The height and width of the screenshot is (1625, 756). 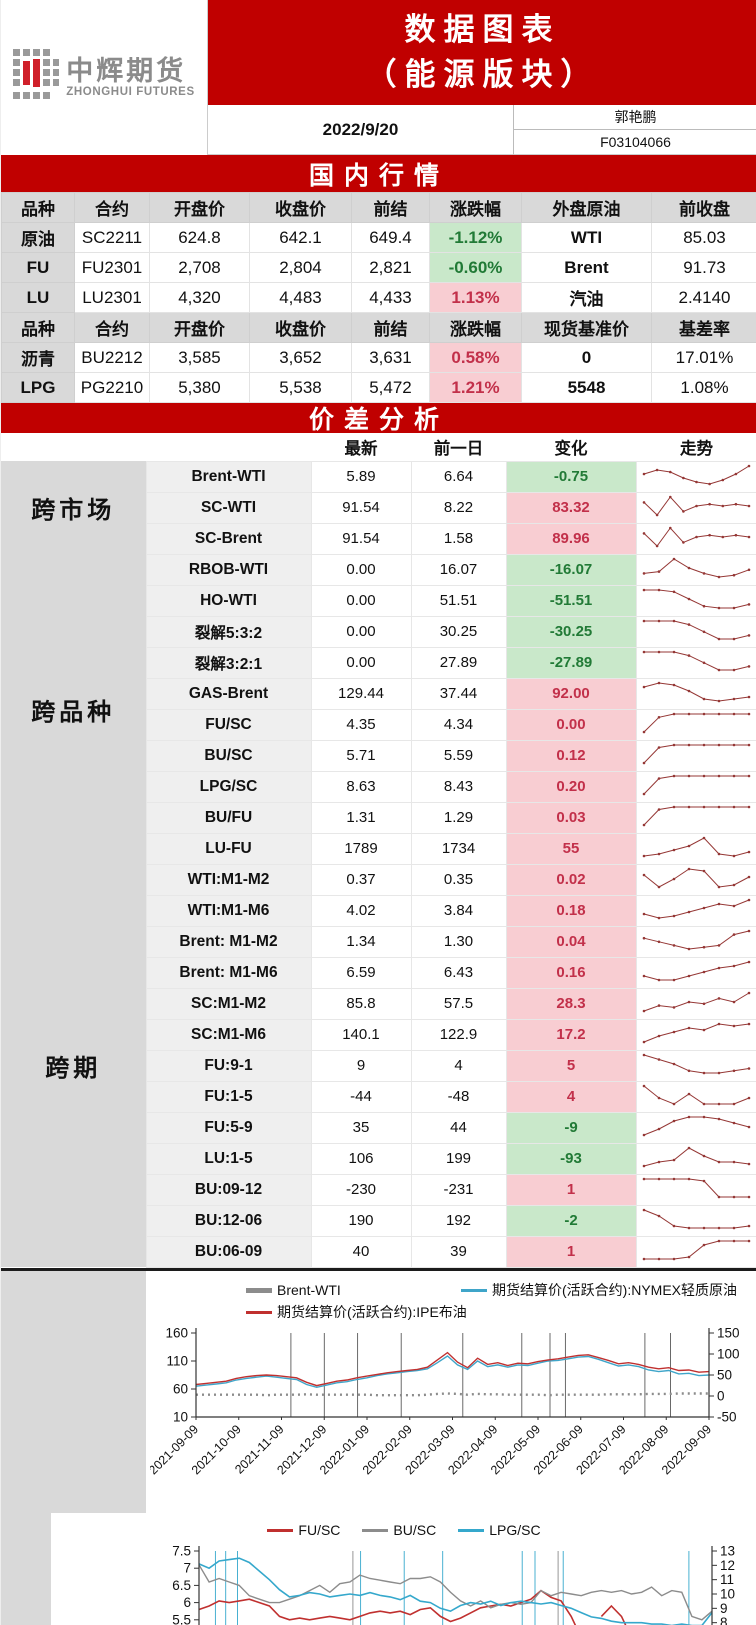 I want to click on svg-text: 12, so click(x=727, y=1564).